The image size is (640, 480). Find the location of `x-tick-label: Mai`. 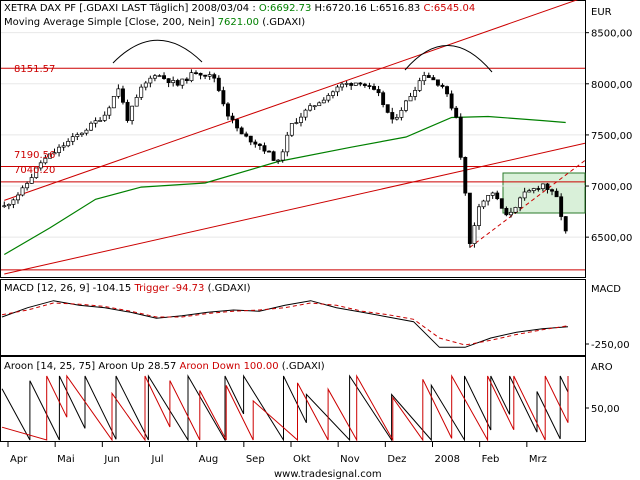

x-tick-label: Mai is located at coordinates (66, 459).